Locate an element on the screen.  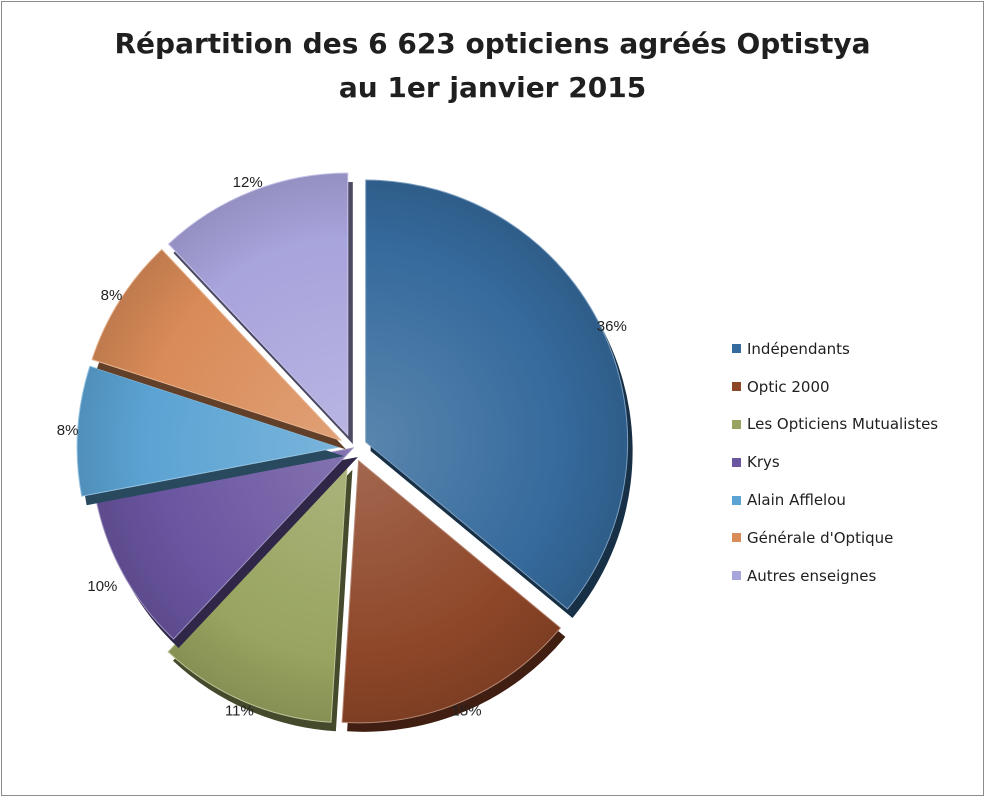
legend-item-6: Générale d'Optique is located at coordinates (835, 538).